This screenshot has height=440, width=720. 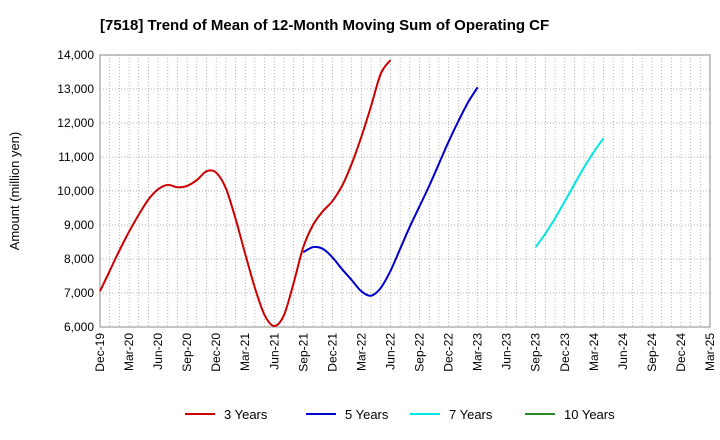 What do you see at coordinates (390, 351) in the screenshot?
I see `x-tick-label: Jun-22` at bounding box center [390, 351].